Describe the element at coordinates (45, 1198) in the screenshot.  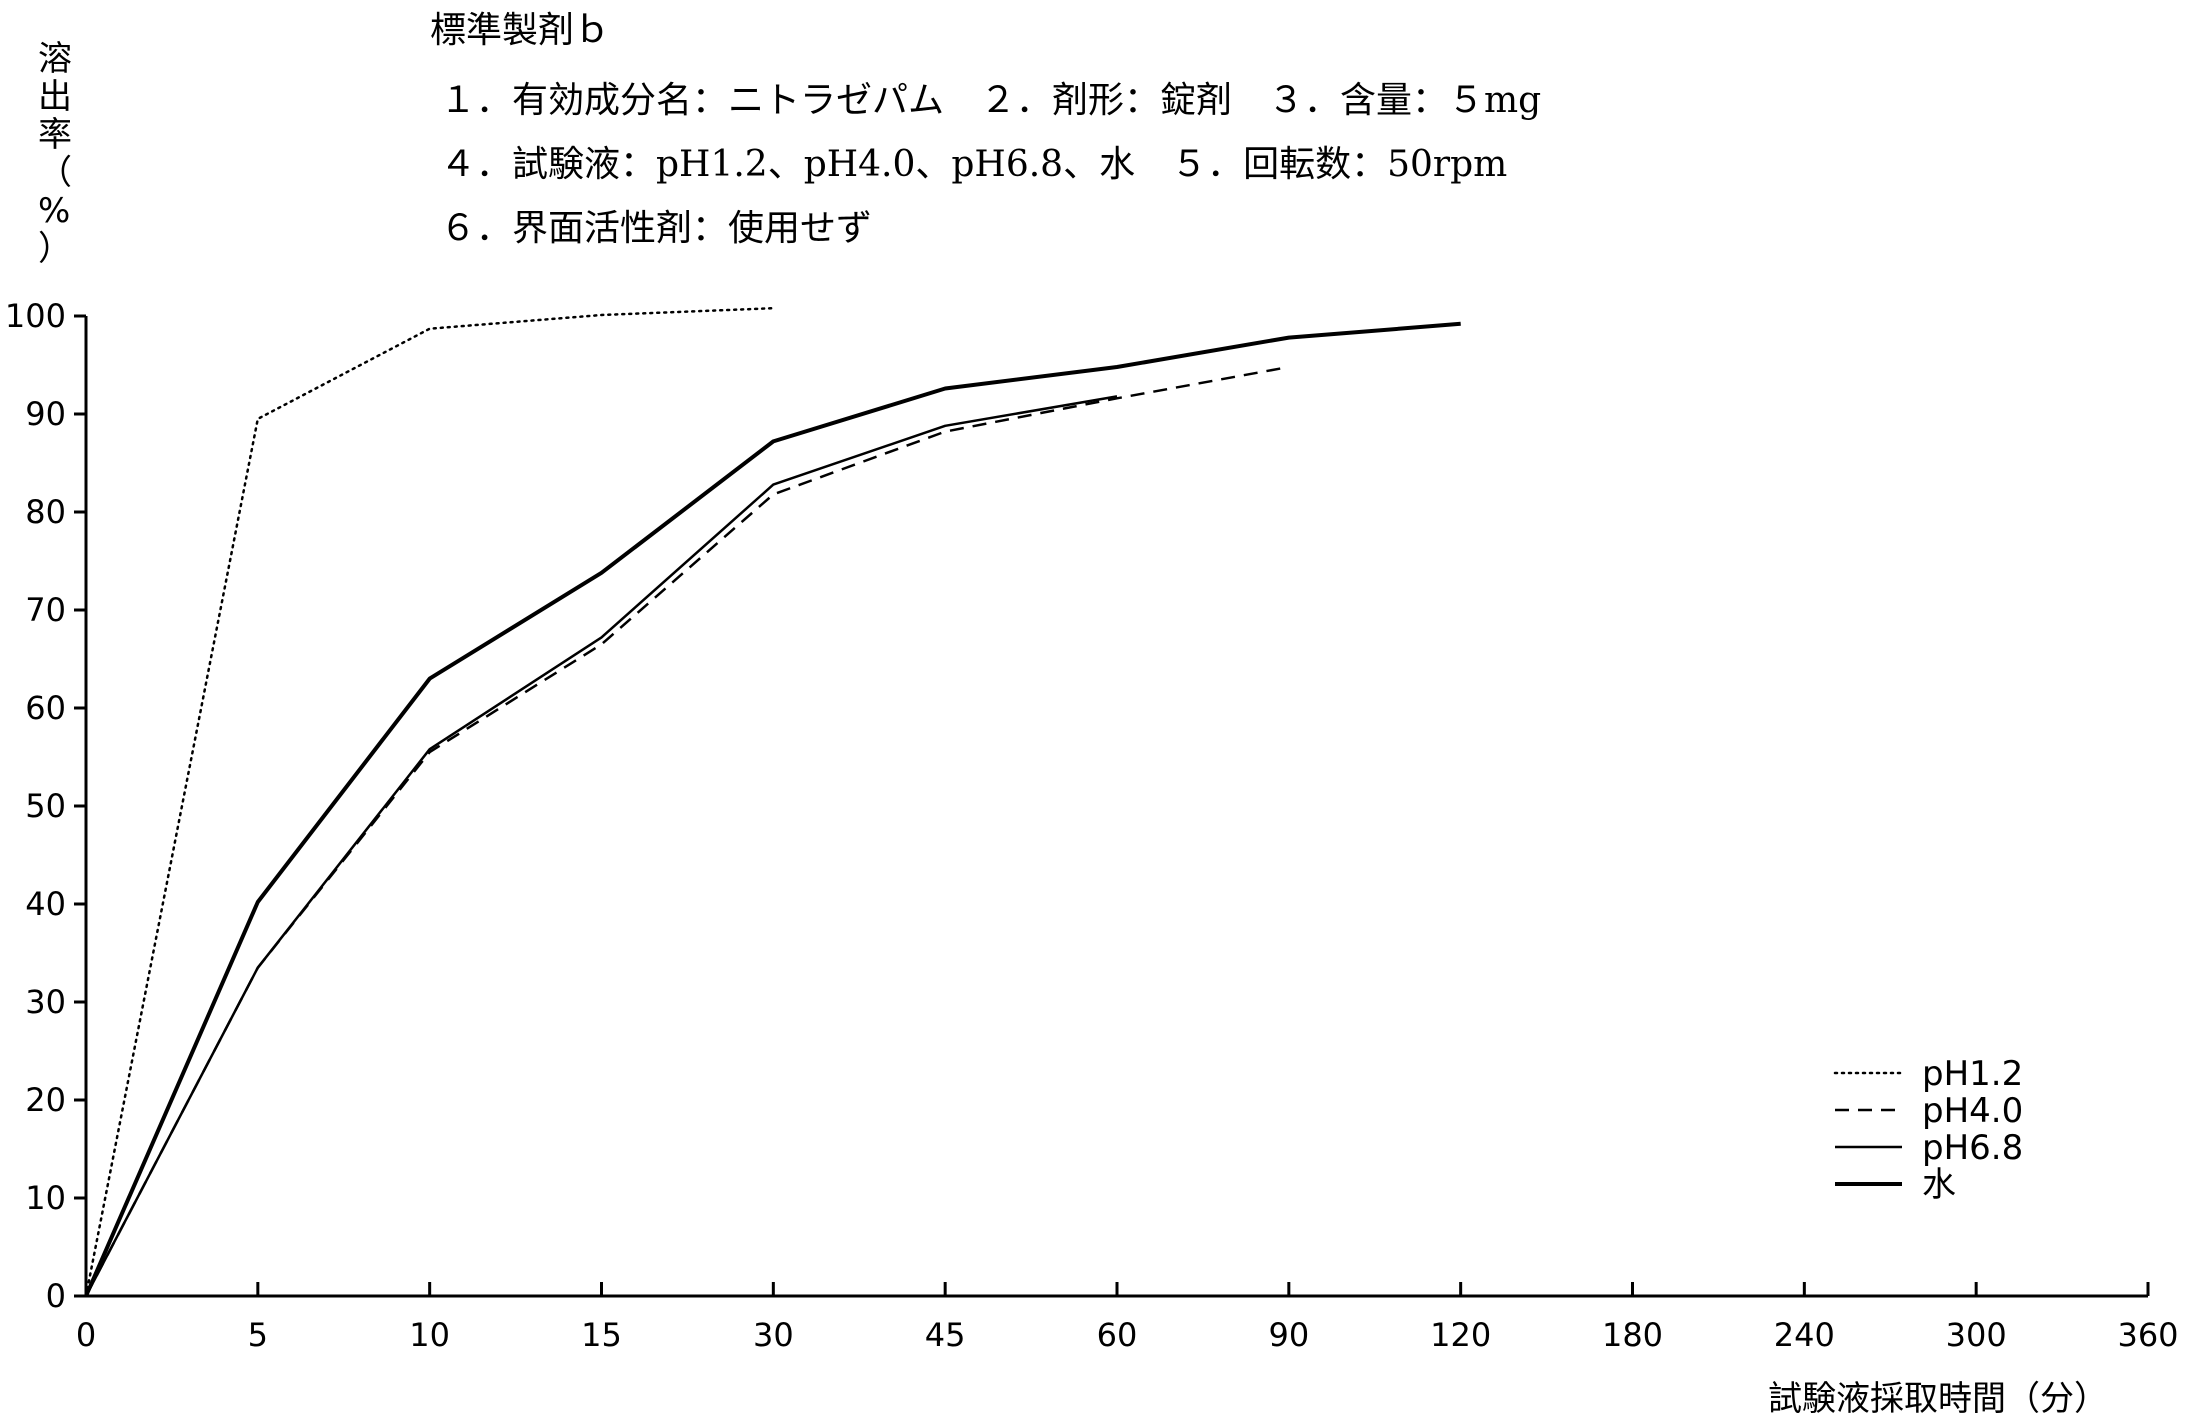
I see `y-tick-label: 10` at that location.